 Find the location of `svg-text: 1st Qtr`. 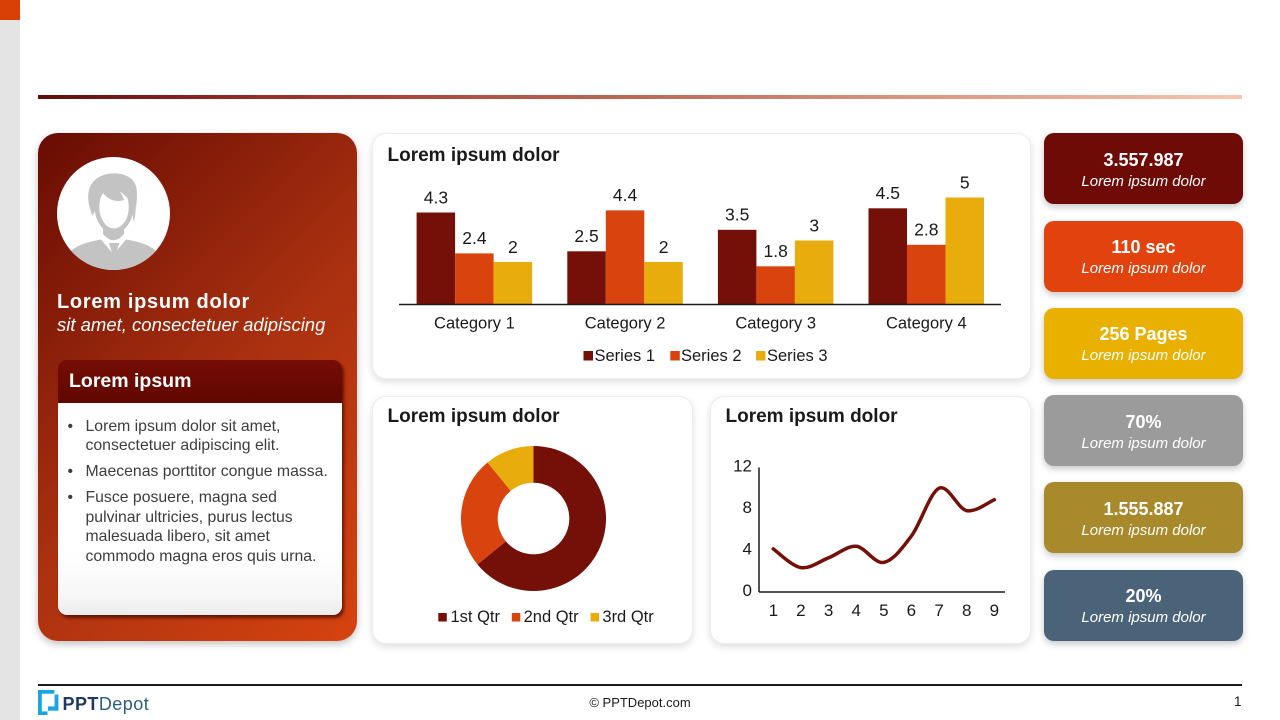

svg-text: 1st Qtr is located at coordinates (476, 617).